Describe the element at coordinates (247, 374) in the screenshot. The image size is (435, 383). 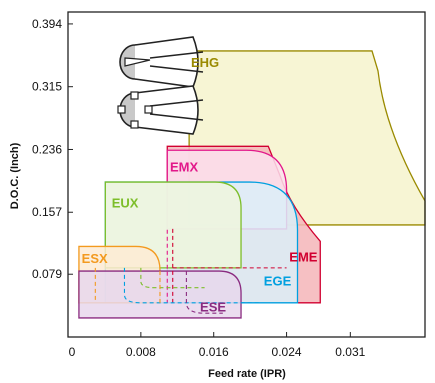
I see `x-axis-title: Feed rate (IPR)` at that location.